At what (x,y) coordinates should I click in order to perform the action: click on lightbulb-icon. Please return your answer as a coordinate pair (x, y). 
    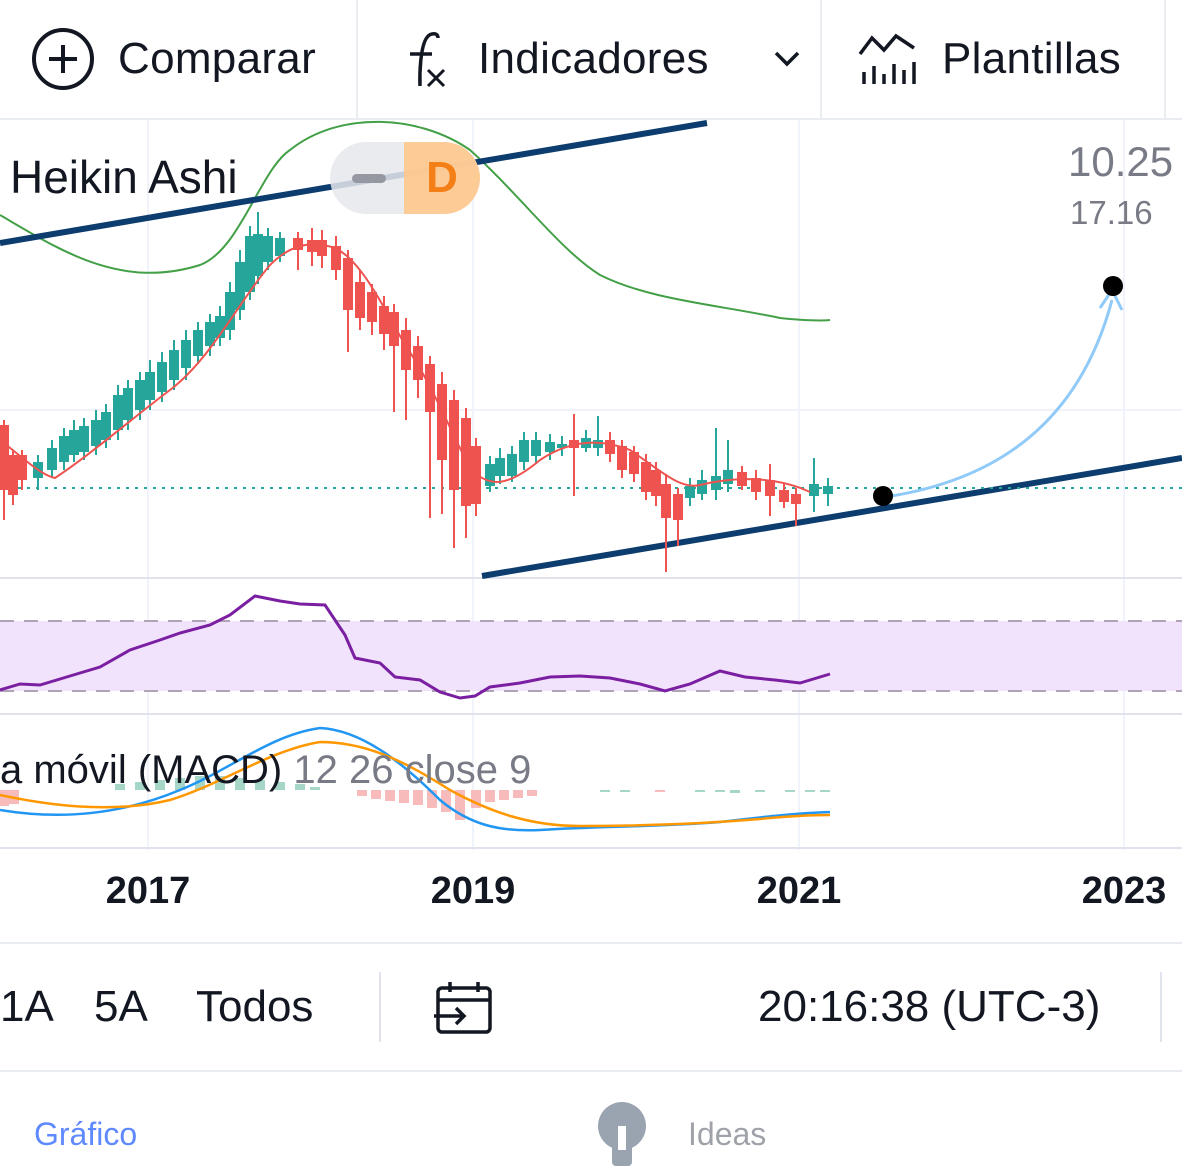
    Looking at the image, I should click on (622, 1135).